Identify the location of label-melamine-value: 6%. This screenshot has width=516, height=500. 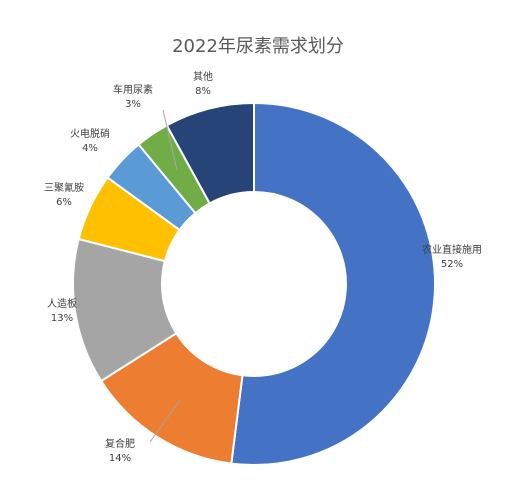
(64, 202).